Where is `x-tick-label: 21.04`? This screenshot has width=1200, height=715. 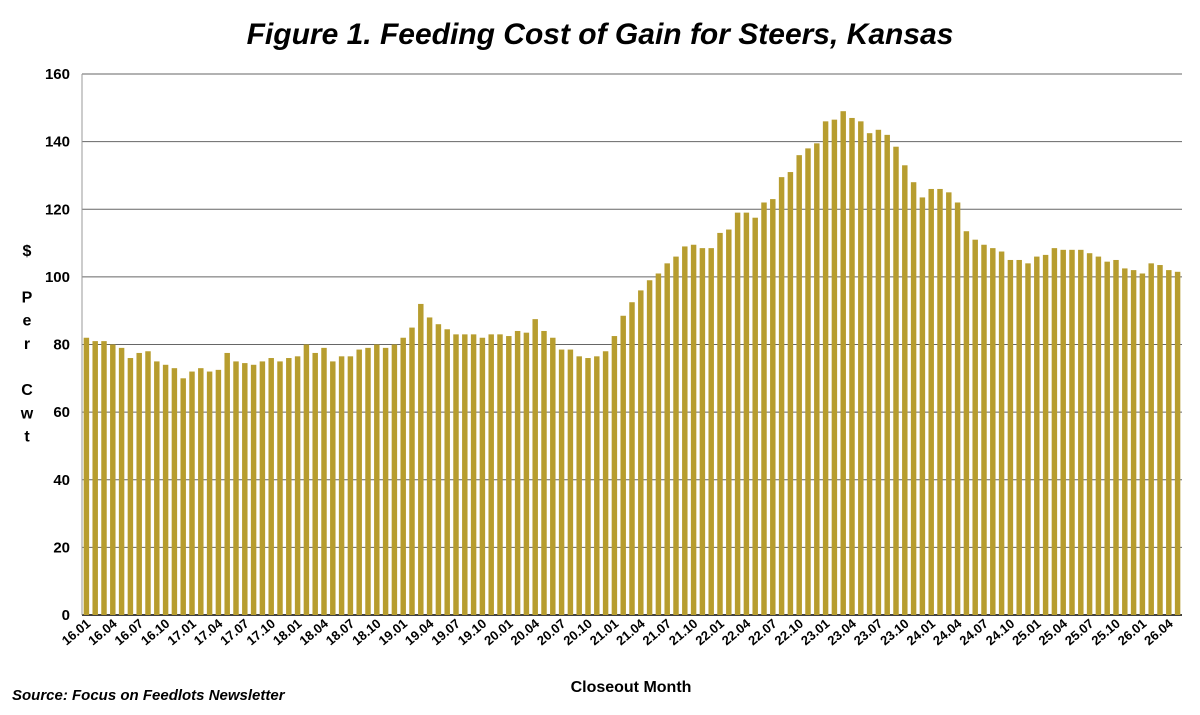 x-tick-label: 21.04 is located at coordinates (630, 631).